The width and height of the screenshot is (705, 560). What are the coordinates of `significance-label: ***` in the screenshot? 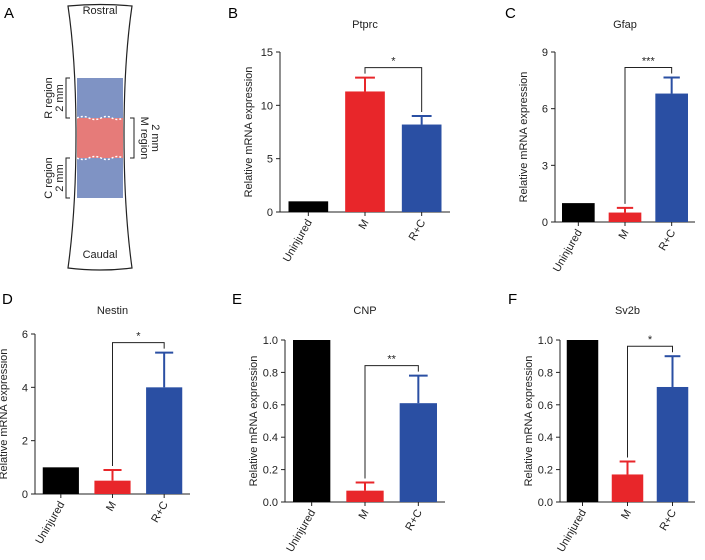 It's located at (649, 62).